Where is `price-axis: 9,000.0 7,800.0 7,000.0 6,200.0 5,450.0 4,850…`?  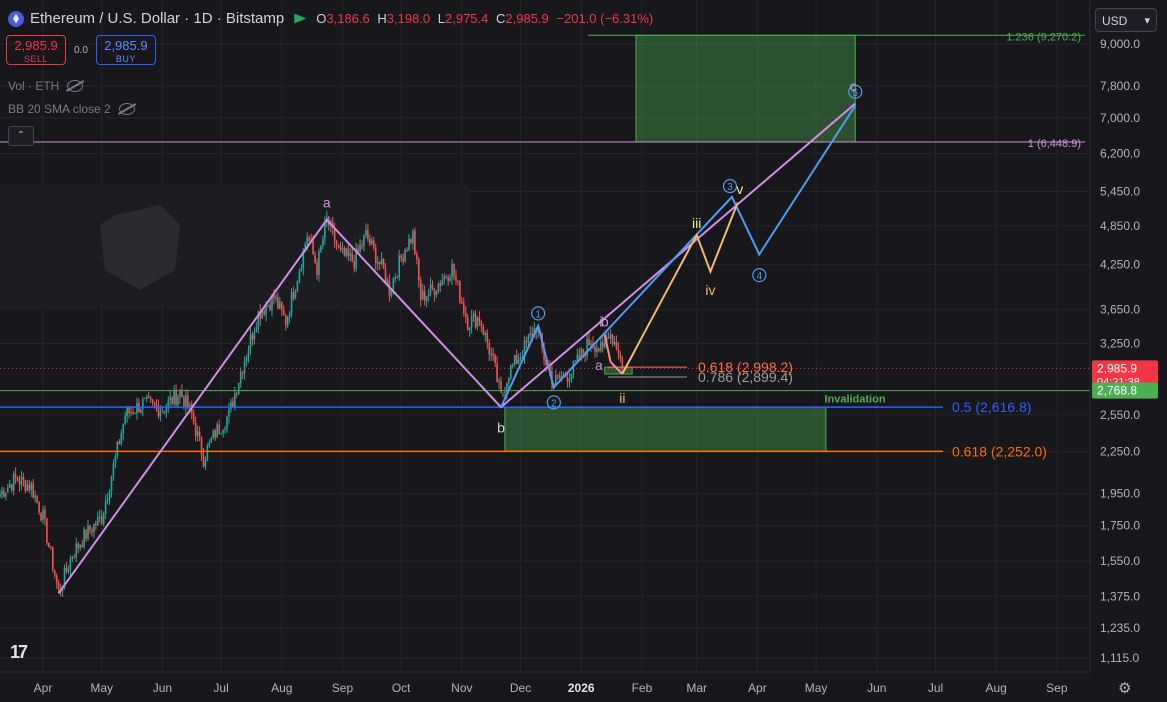
price-axis: 9,000.0 7,800.0 7,000.0 6,200.0 5,450.0 4,850… is located at coordinates (1120, 351).